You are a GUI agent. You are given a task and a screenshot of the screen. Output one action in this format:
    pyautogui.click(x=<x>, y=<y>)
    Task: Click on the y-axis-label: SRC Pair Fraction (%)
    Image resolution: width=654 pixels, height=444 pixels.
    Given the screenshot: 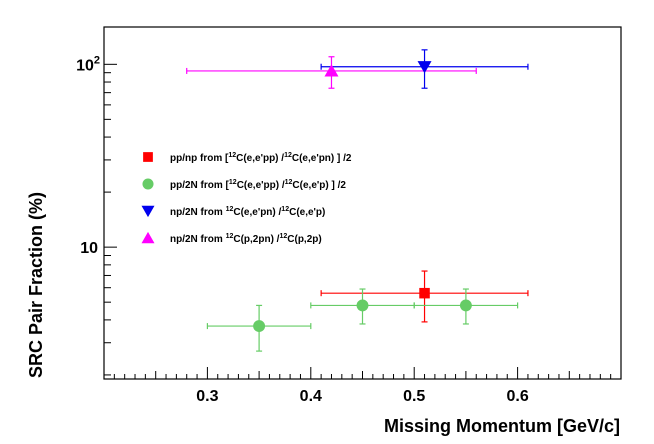 What is the action you would take?
    pyautogui.click(x=36, y=285)
    